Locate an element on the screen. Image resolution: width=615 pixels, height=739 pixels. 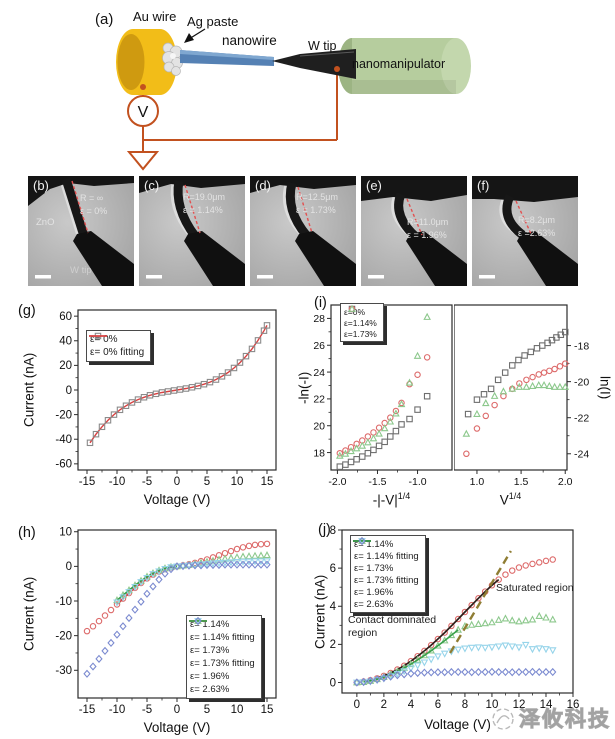
panel-label-b: (b) is located at coordinates (41, 185).